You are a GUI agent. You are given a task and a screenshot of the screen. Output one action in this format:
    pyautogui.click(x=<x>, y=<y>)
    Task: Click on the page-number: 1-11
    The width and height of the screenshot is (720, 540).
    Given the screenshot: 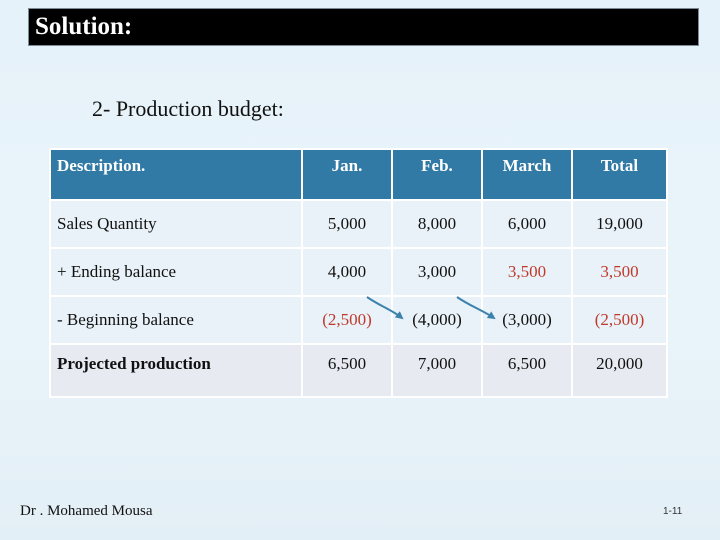 What is the action you would take?
    pyautogui.click(x=673, y=511)
    